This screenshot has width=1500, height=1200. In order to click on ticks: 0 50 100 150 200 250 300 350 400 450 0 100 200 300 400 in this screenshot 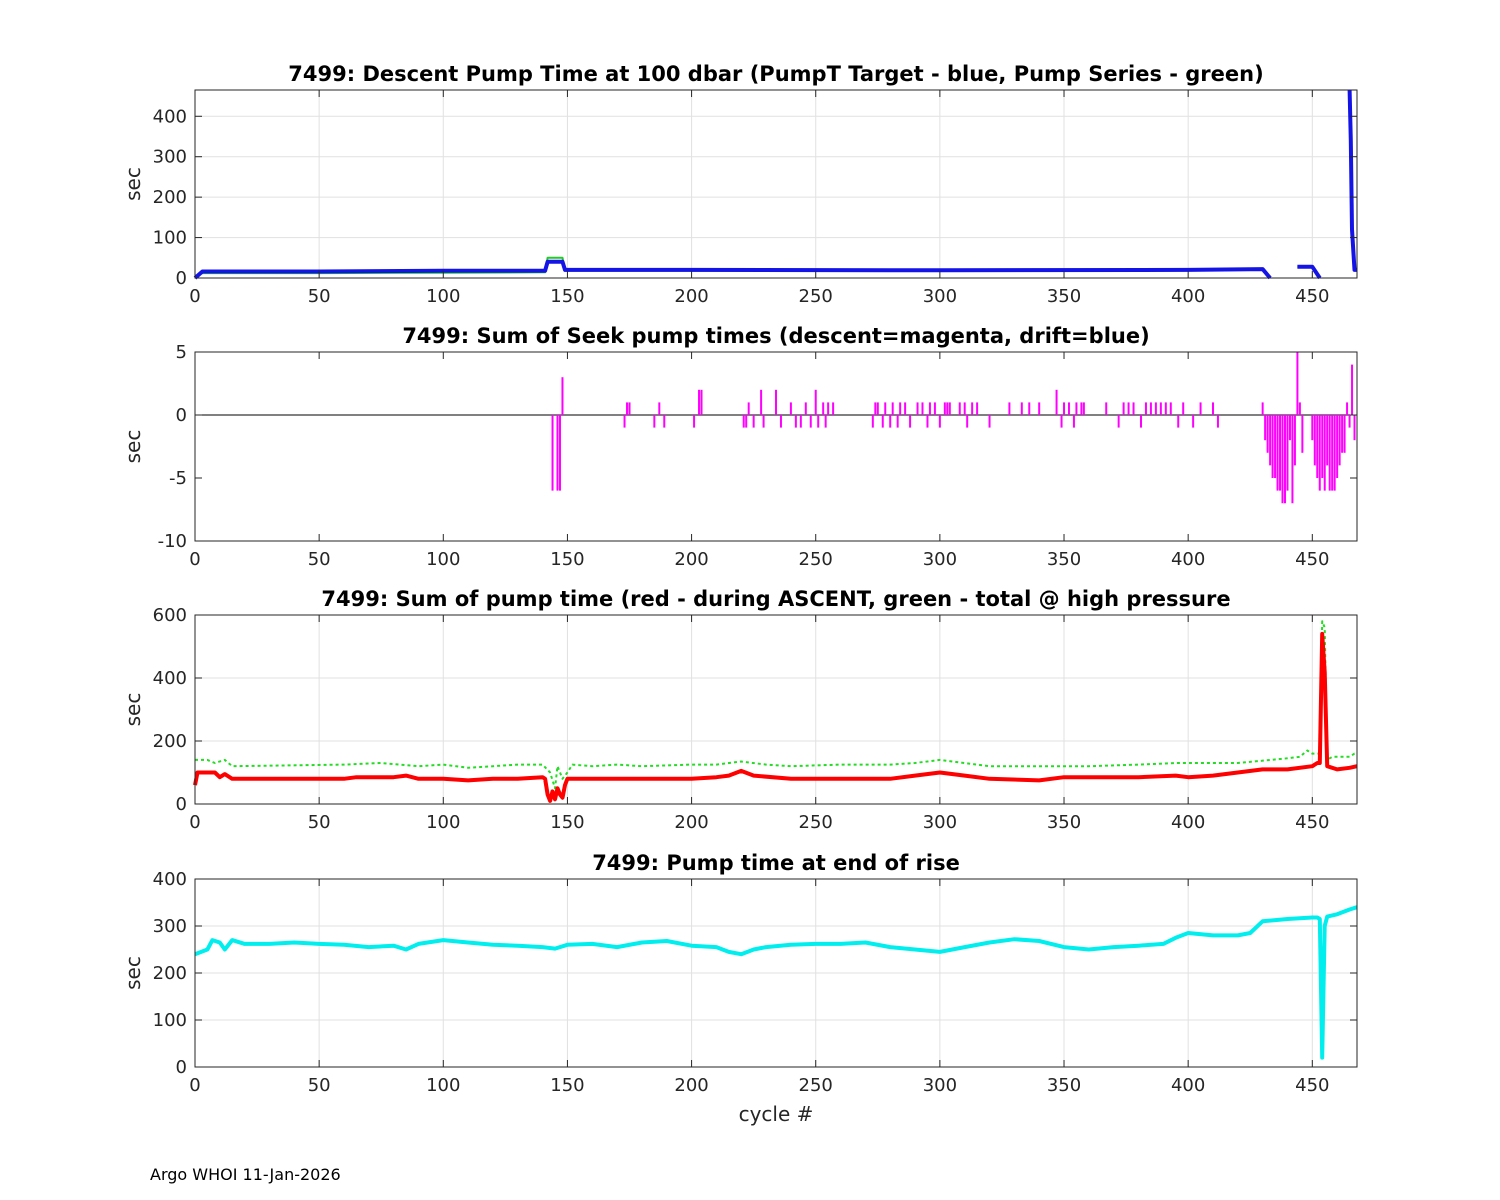, I will do `click(755, 198)`.